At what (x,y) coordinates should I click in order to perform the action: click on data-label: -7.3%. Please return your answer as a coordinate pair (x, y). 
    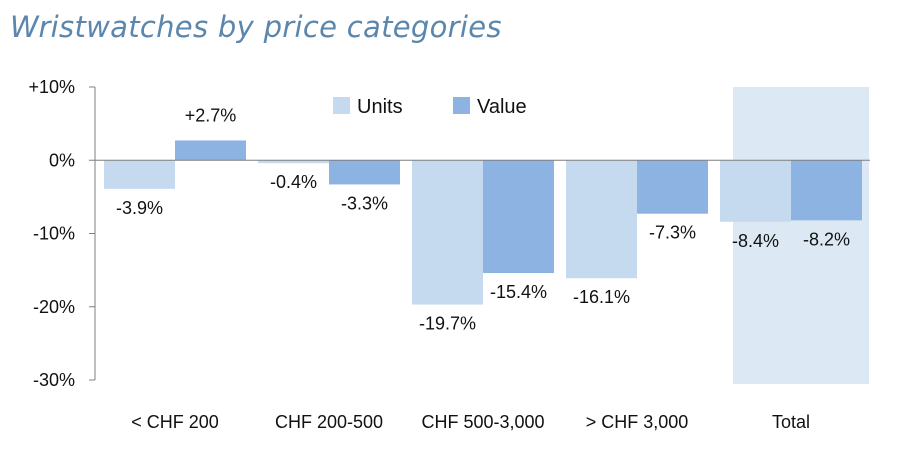
    Looking at the image, I should click on (672, 233).